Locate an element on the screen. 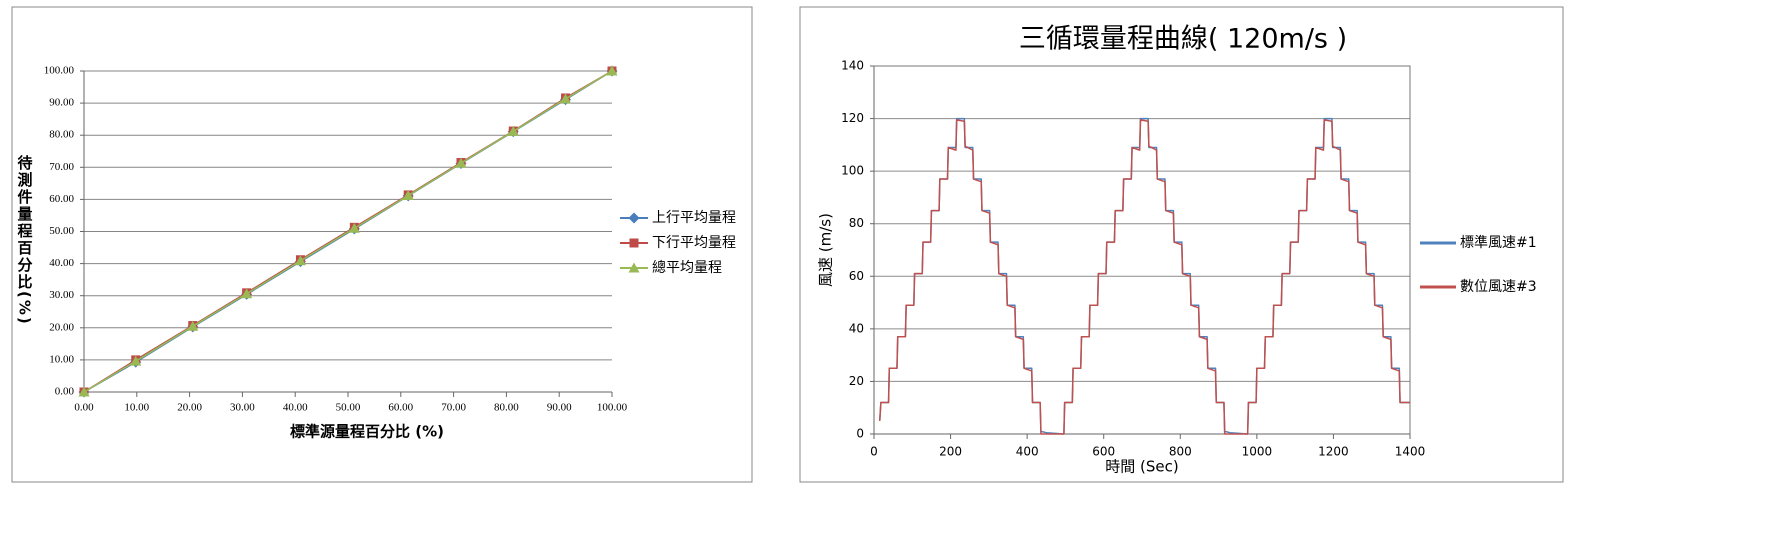 This screenshot has height=549, width=1777. x-tick-label: 800 is located at coordinates (1180, 452).